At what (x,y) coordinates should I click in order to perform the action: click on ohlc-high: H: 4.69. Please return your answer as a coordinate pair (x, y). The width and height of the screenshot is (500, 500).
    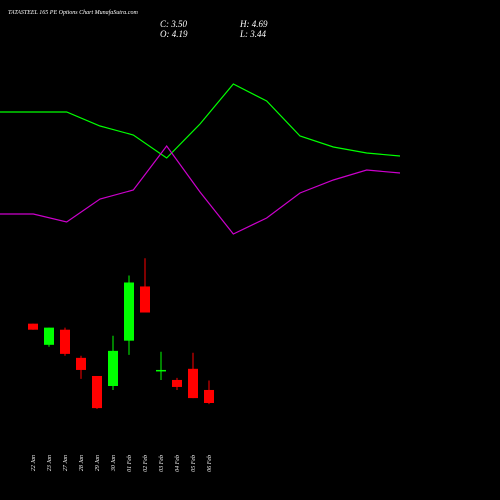
    Looking at the image, I should click on (253, 24).